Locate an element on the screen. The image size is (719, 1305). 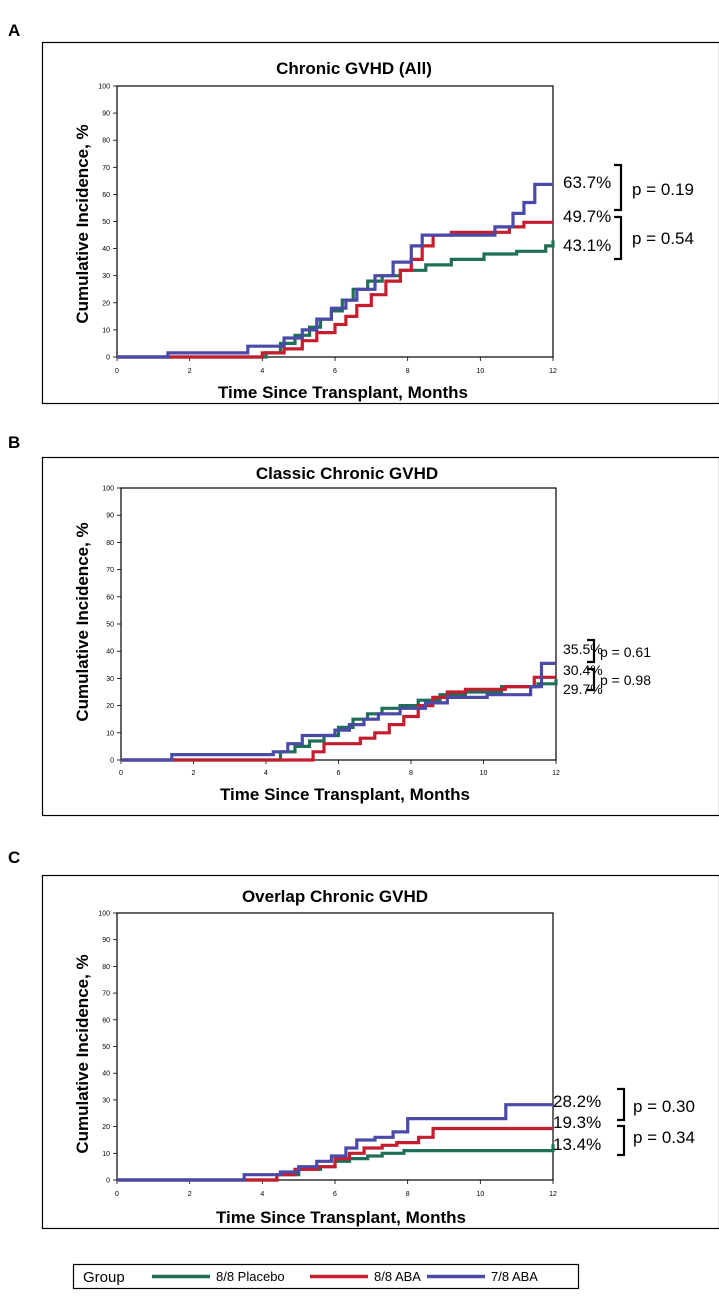
endpoint-label: 43.1% is located at coordinates (587, 245).